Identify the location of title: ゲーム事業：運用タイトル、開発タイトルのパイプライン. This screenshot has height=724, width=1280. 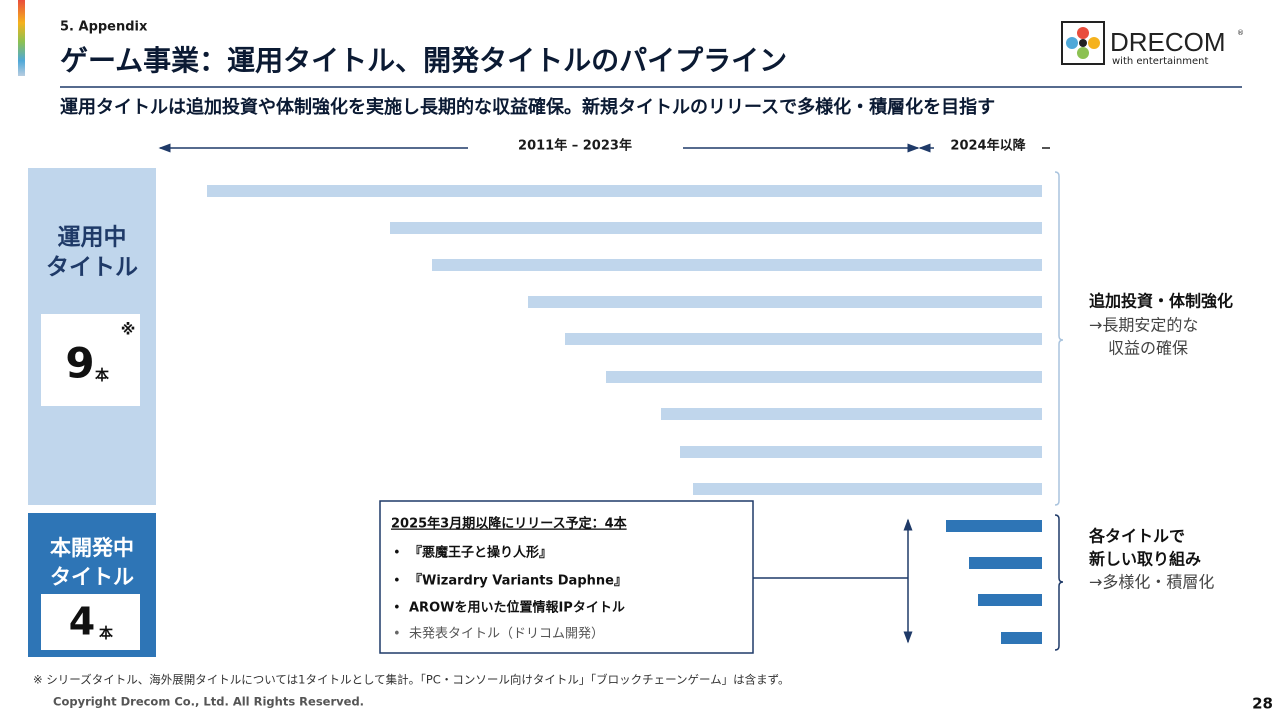
(423, 60).